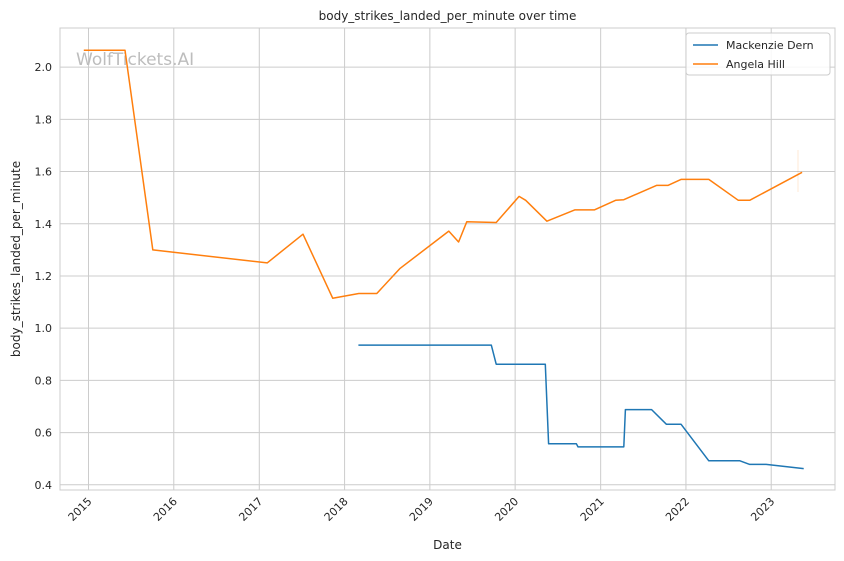 This screenshot has width=844, height=561. Describe the element at coordinates (44, 433) in the screenshot. I see `y-tick-label: 0.6` at that location.